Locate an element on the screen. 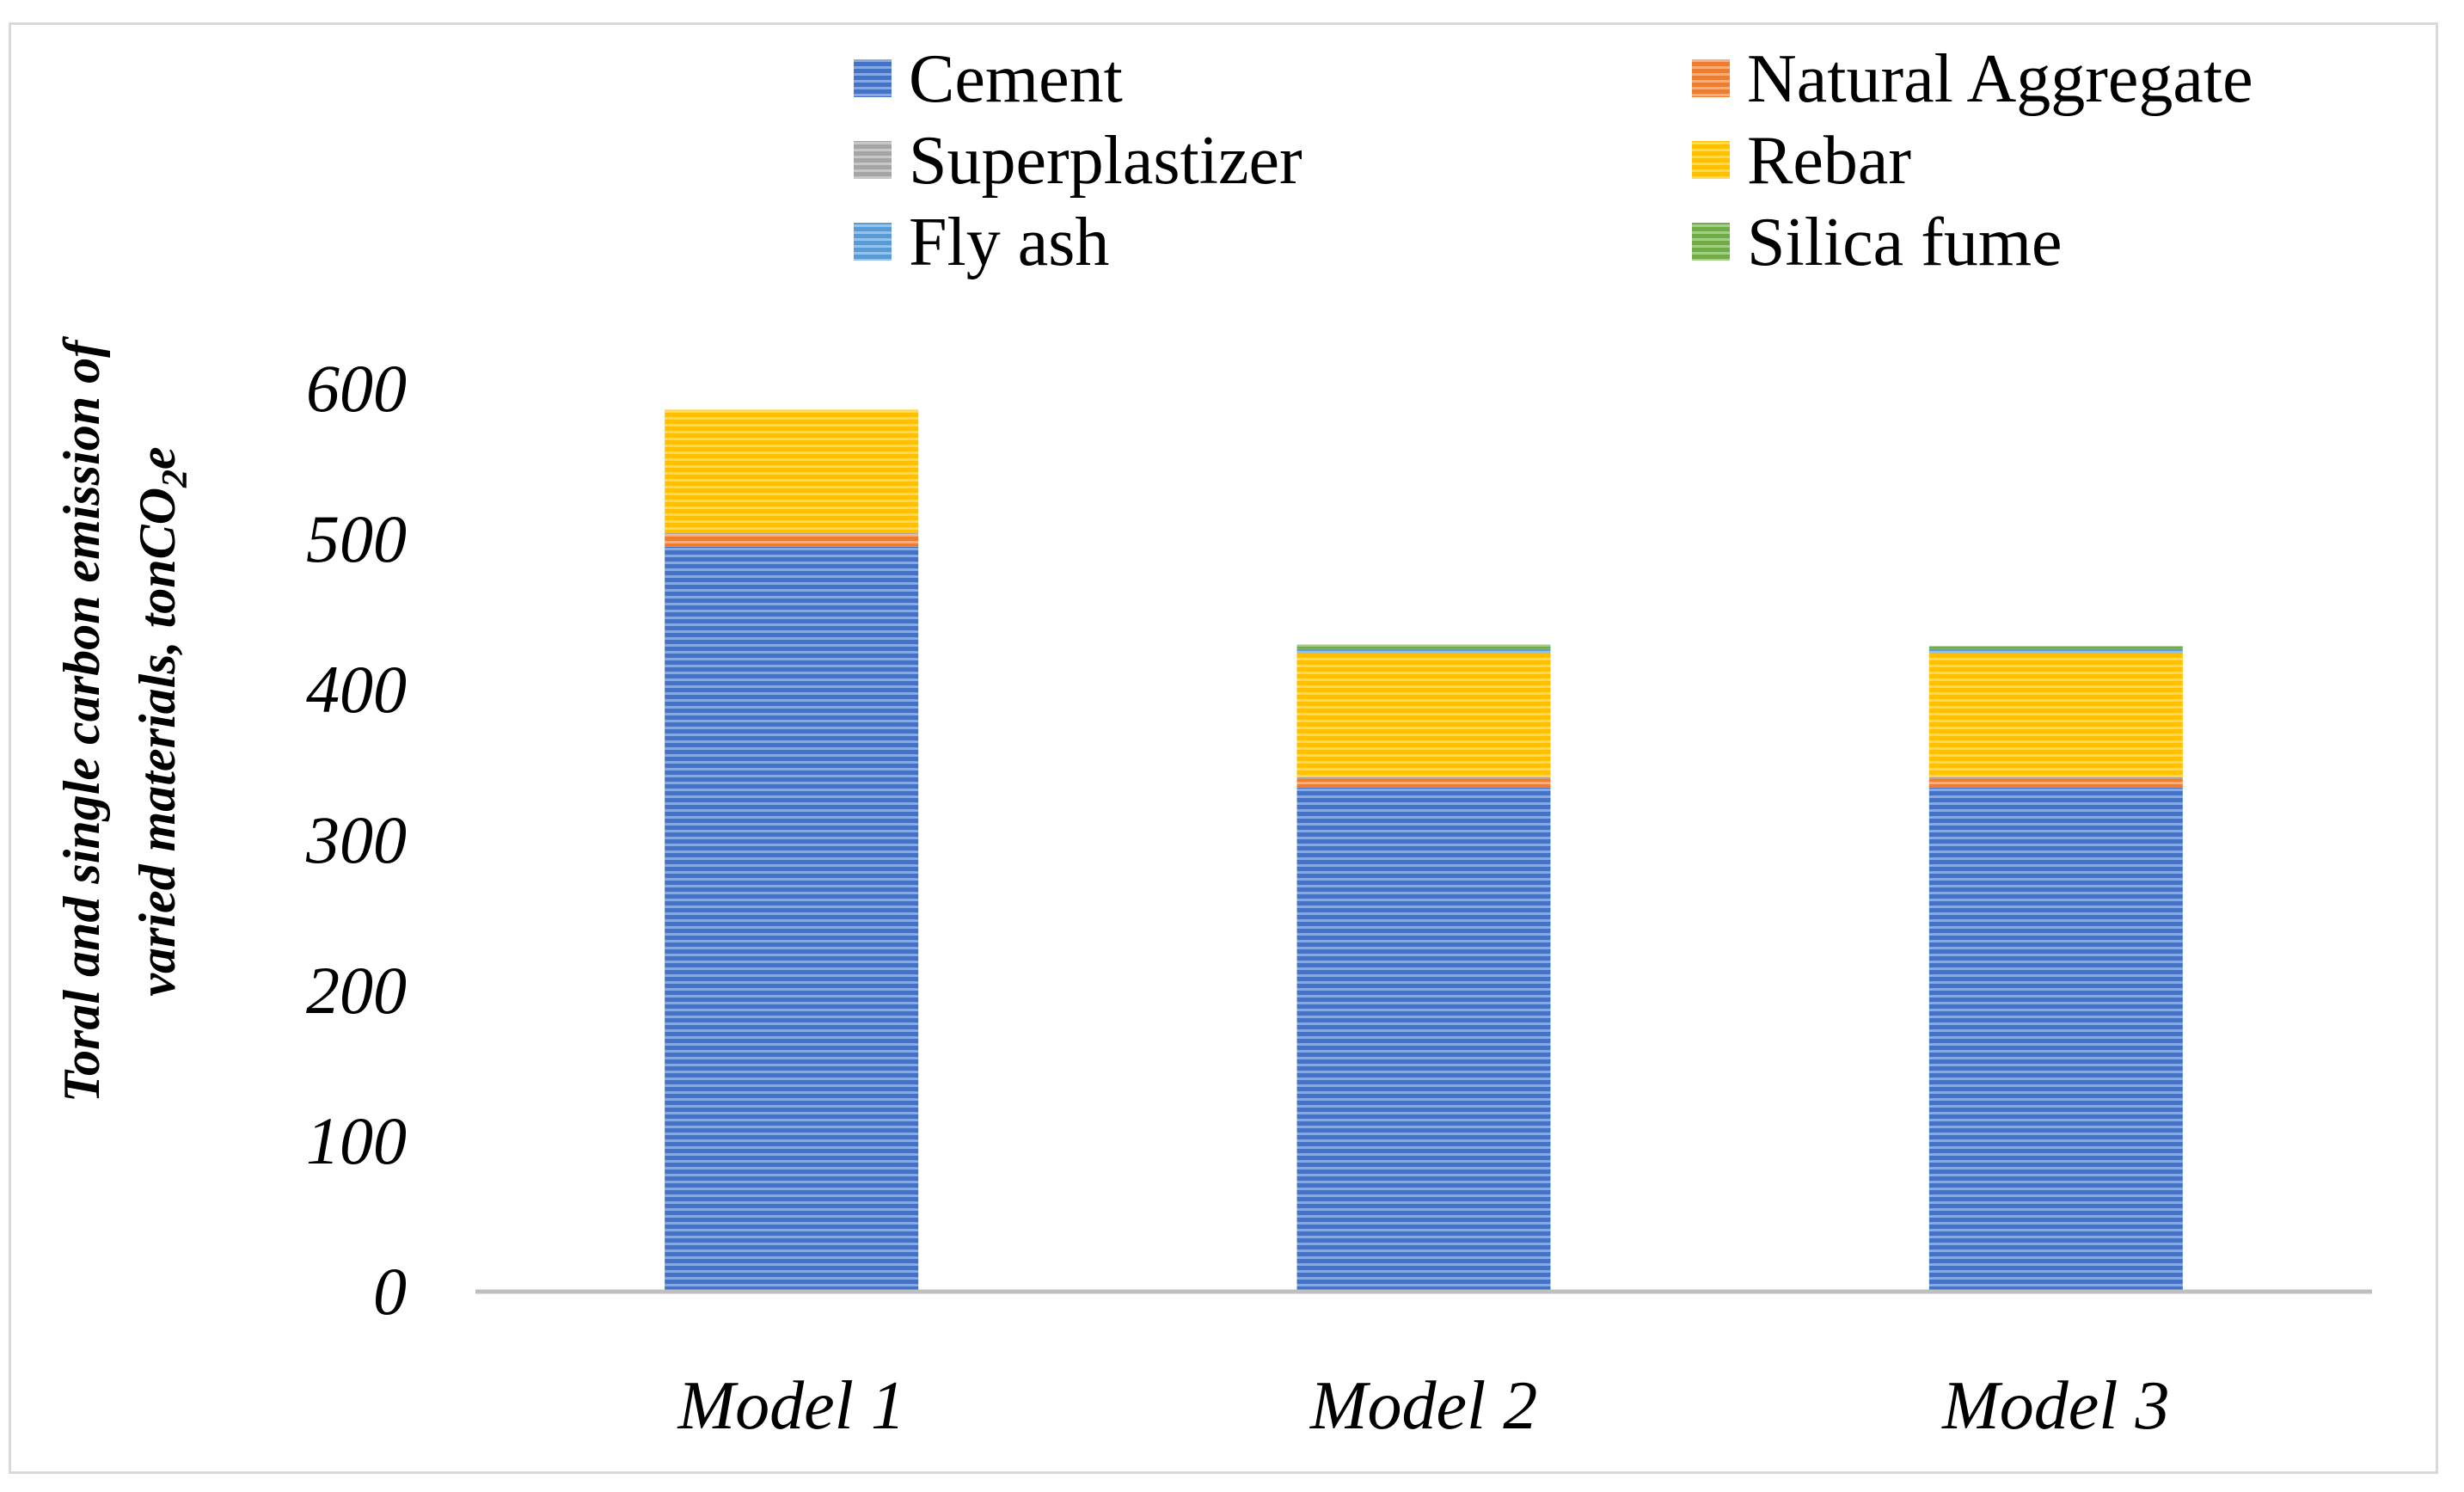  y-axis-ticks: 0 100 200 300 400 500 600 is located at coordinates (356, 840).